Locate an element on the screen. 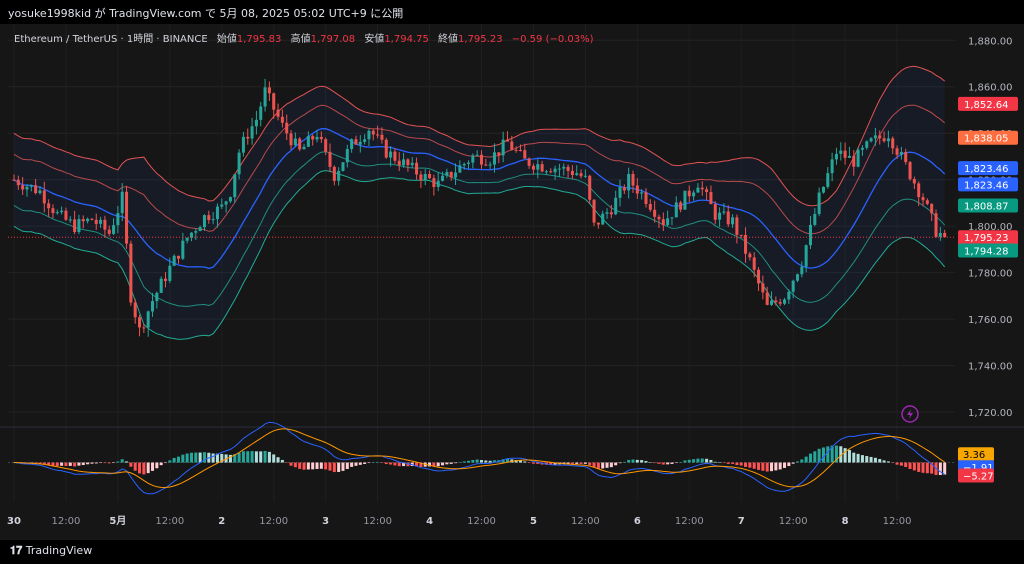  macd-tag-label: −5.27 is located at coordinates (978, 477).